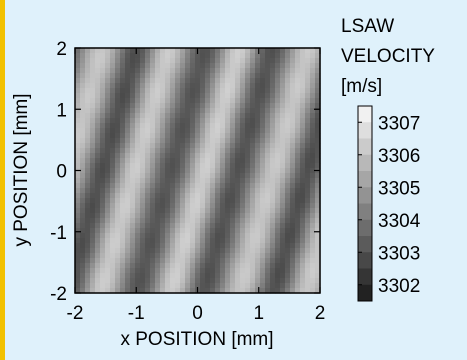  I want to click on colorbar-tick-label: 3302, so click(399, 286).